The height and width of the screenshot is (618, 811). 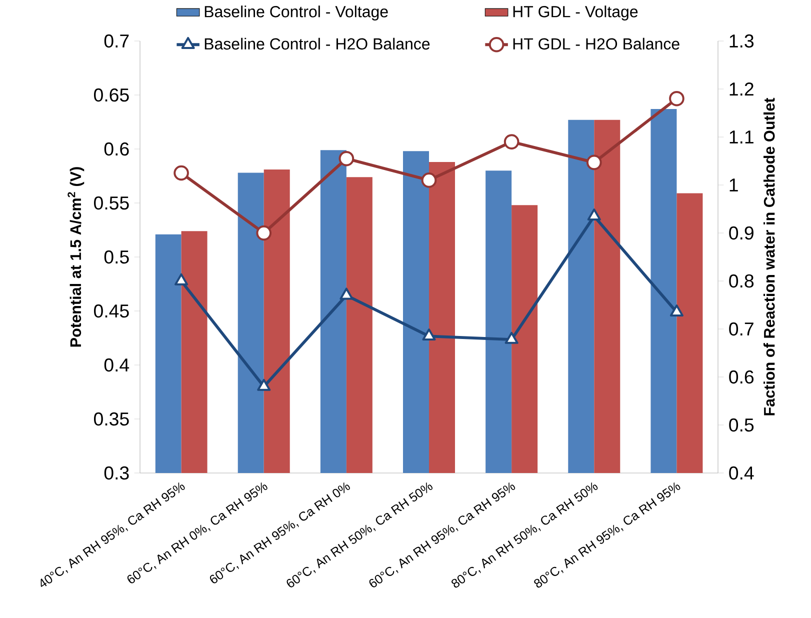 What do you see at coordinates (575, 13) in the screenshot?
I see `legend-label: HT GDL - Voltage` at bounding box center [575, 13].